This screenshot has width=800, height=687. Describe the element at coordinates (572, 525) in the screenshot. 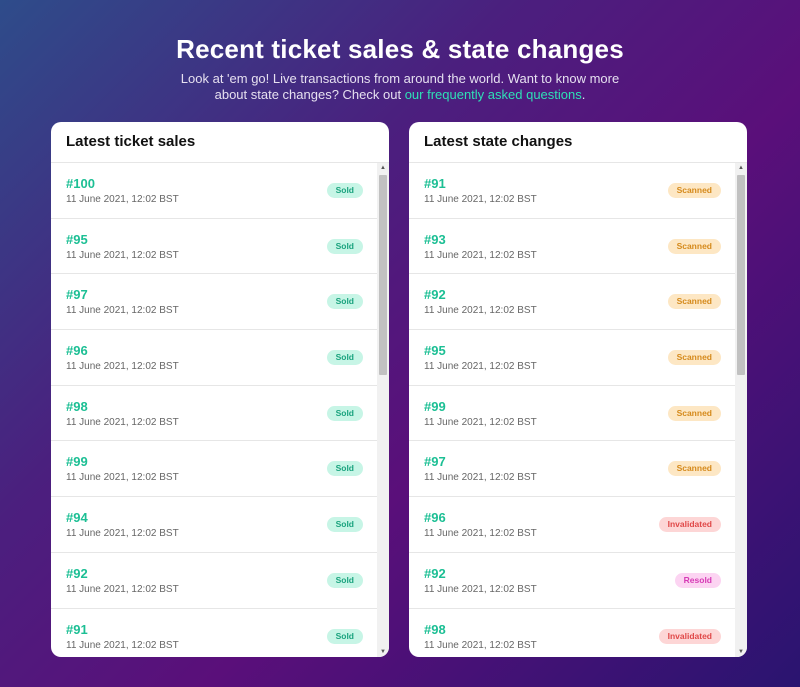

I see `list-item: #96 11 June 2021, 12:02 BST Invalidated` at that location.